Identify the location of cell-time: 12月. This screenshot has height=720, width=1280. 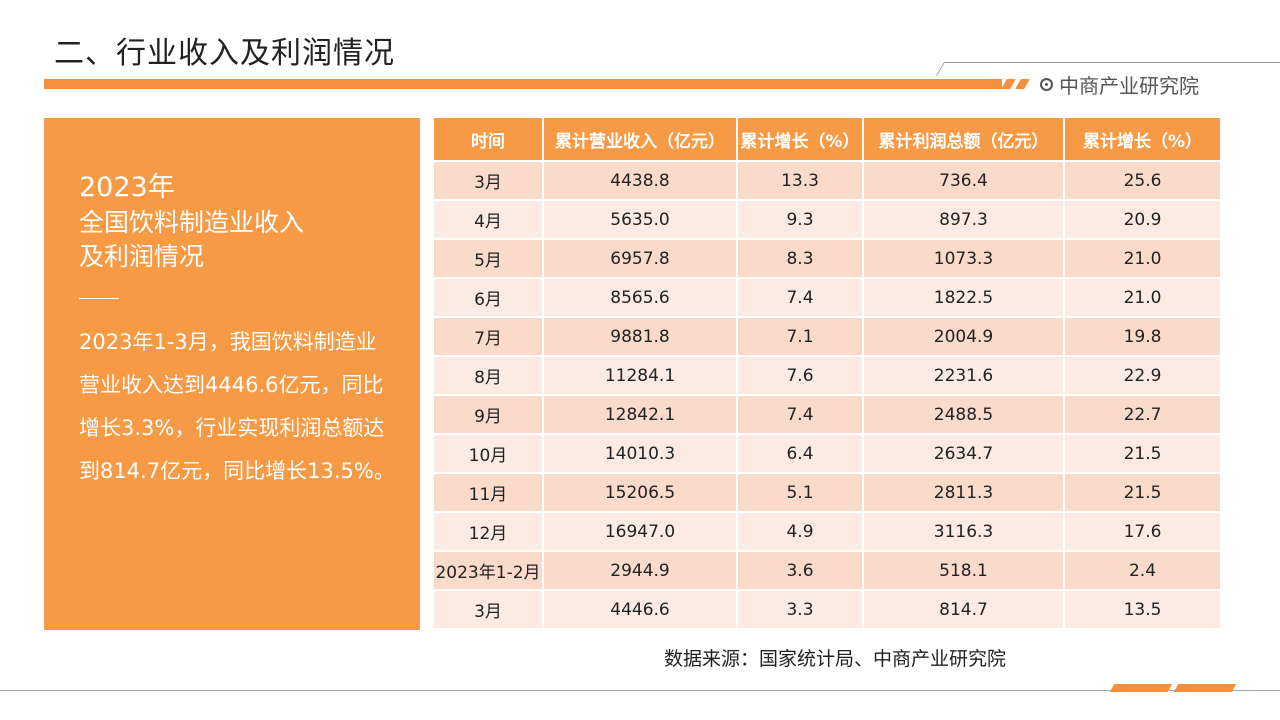
(489, 531).